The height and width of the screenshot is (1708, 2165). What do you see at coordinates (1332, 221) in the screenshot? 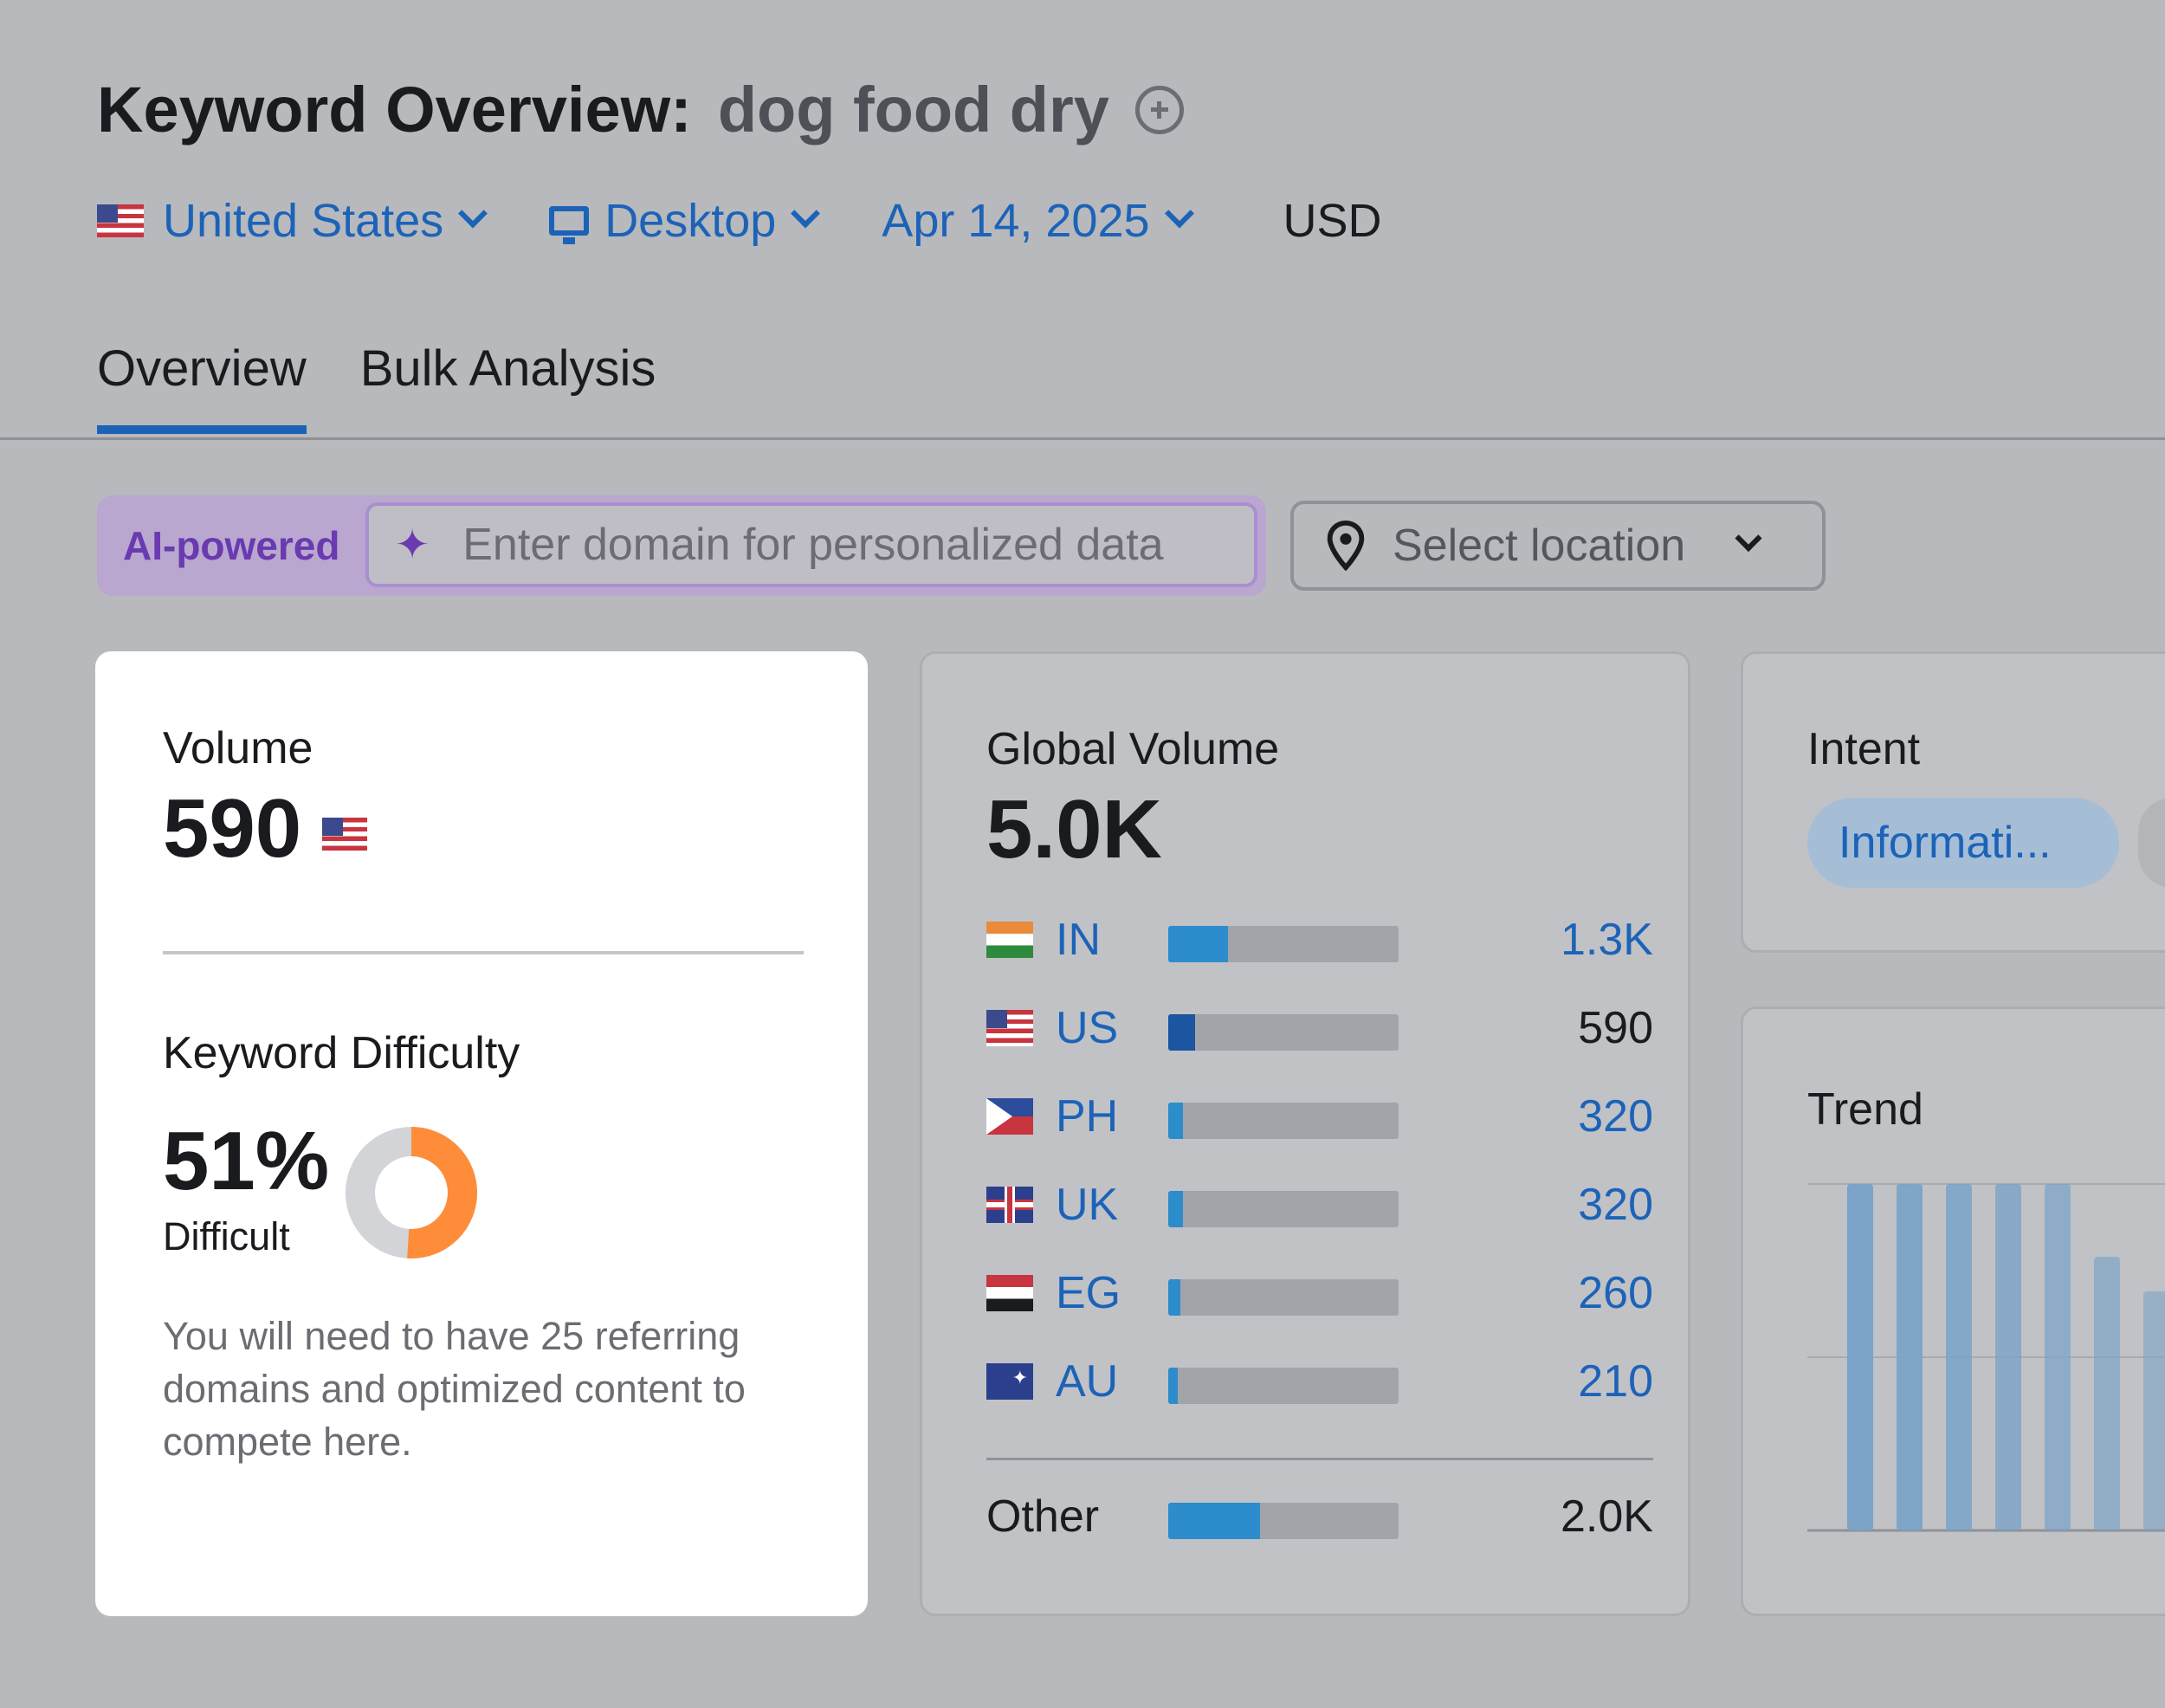
I see `currency-label: USD` at bounding box center [1332, 221].